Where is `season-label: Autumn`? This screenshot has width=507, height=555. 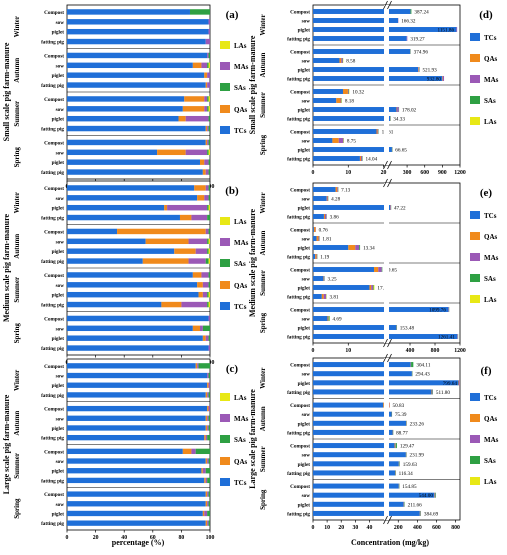
season-label: Autumn is located at coordinates (263, 64).